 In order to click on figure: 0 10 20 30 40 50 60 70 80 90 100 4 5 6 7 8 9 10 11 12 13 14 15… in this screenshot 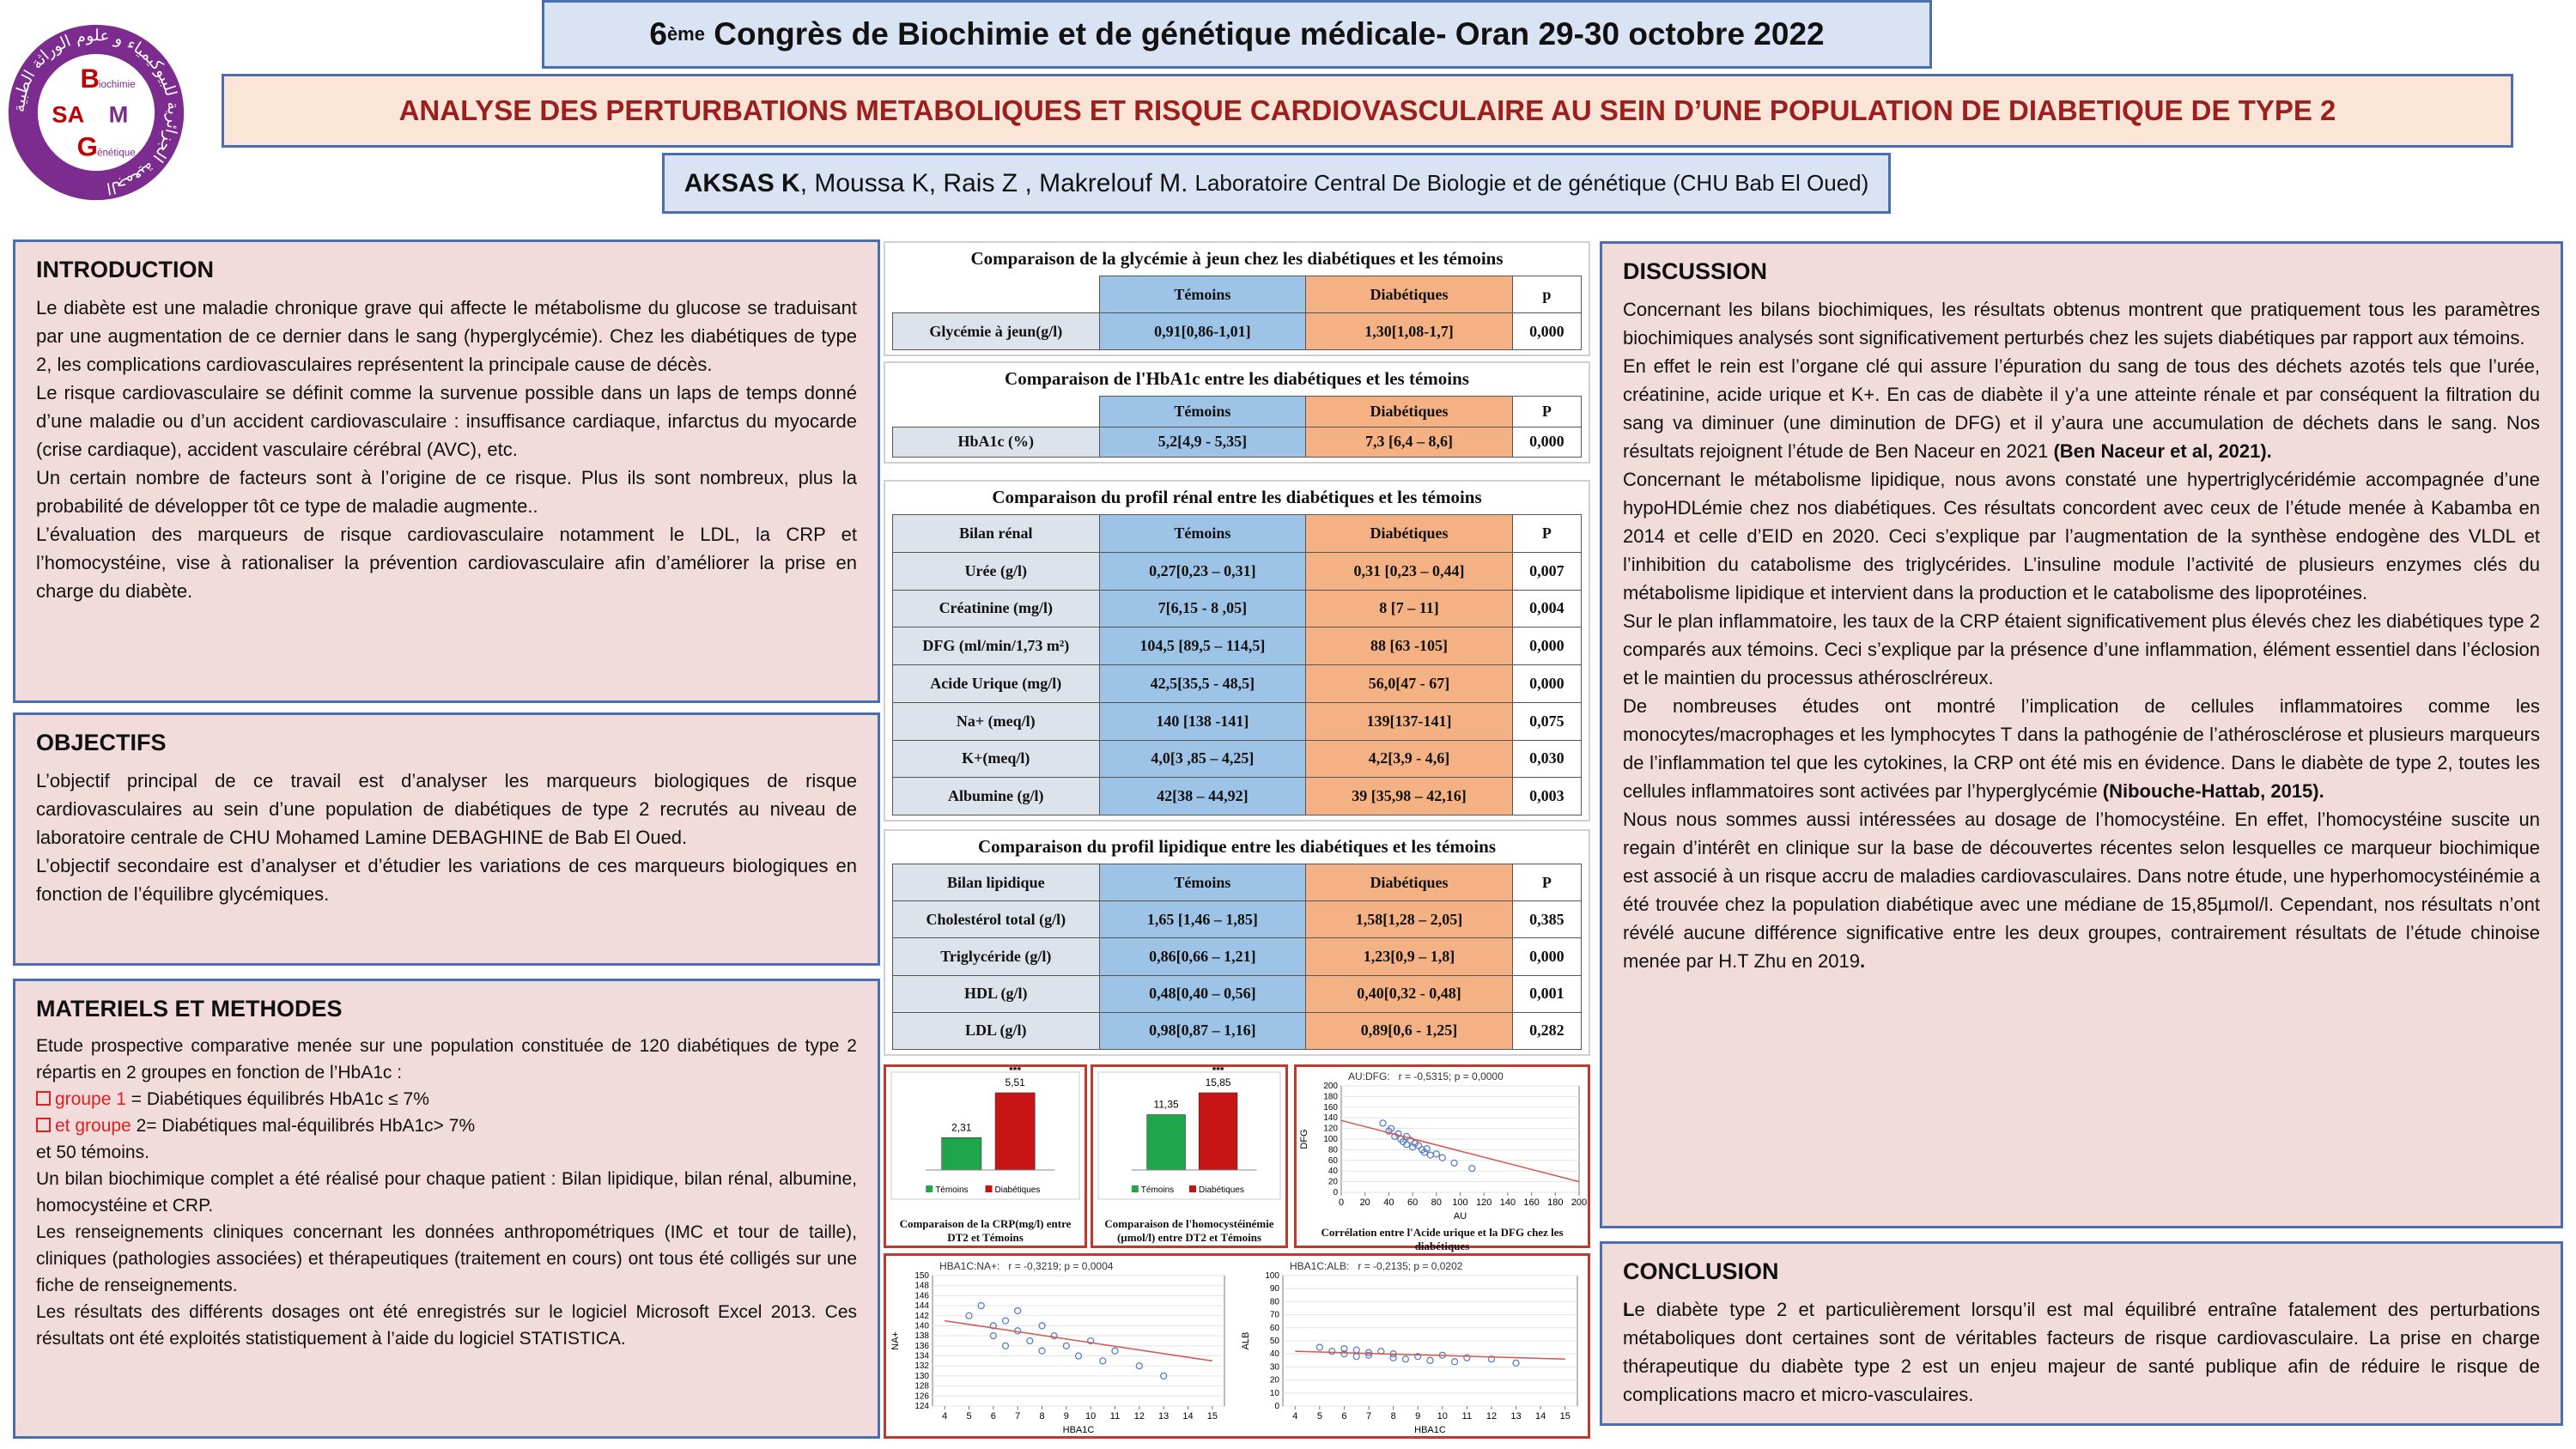, I will do `click(1412, 1346)`.